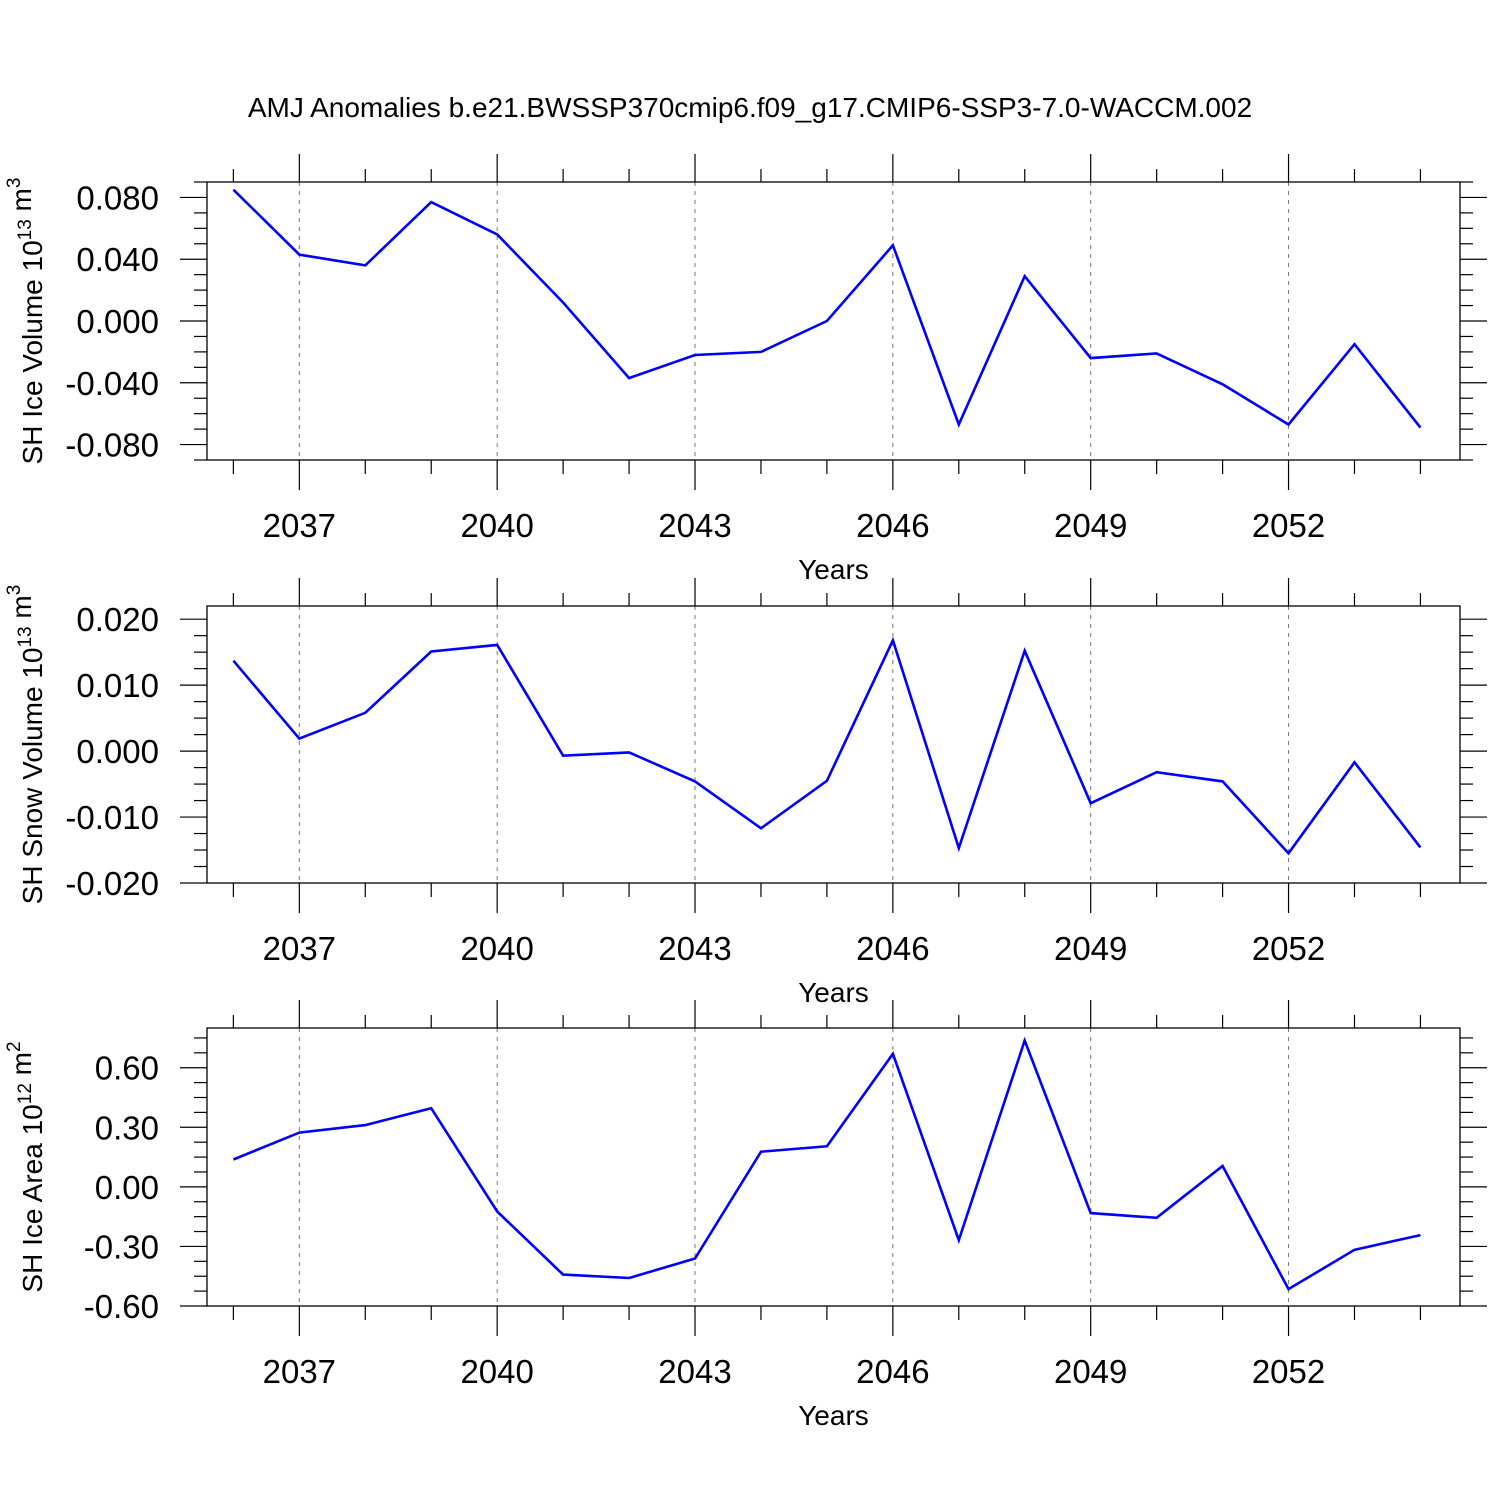 The height and width of the screenshot is (1500, 1500). Describe the element at coordinates (32, 1198) in the screenshot. I see `y-axis-label-text: SH Ice Area 10` at that location.